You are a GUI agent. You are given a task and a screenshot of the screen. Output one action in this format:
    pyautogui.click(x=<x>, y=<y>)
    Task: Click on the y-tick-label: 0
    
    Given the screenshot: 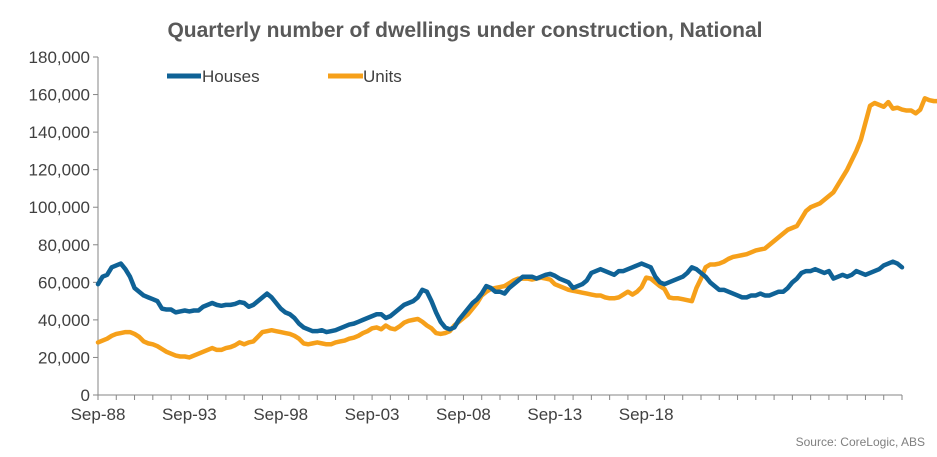 What is the action you would take?
    pyautogui.click(x=85, y=395)
    